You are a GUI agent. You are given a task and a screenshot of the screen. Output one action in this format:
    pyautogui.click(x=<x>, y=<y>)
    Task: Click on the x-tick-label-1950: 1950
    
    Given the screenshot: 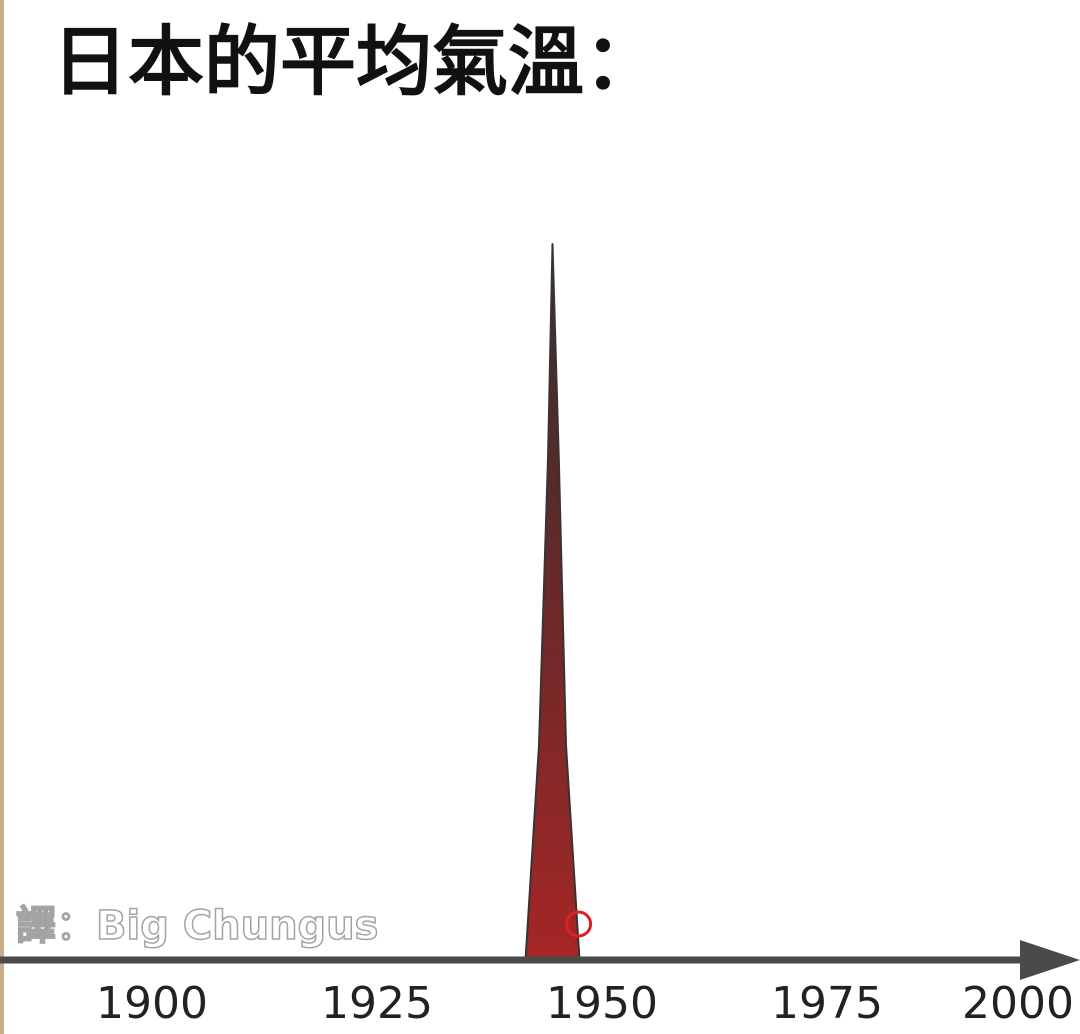 What is the action you would take?
    pyautogui.click(x=602, y=1003)
    